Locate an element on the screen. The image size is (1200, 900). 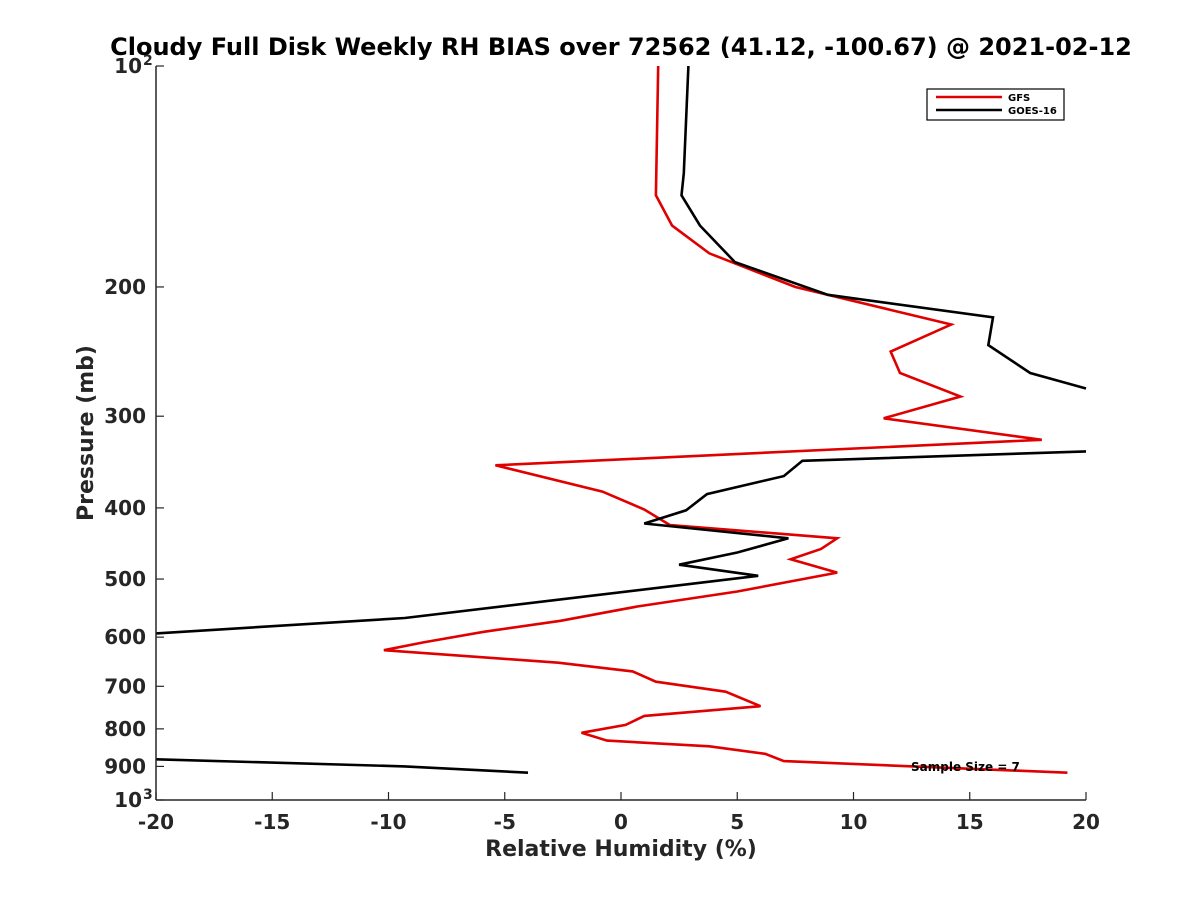
y-tick-exponent: 2 is located at coordinates (148, 61).